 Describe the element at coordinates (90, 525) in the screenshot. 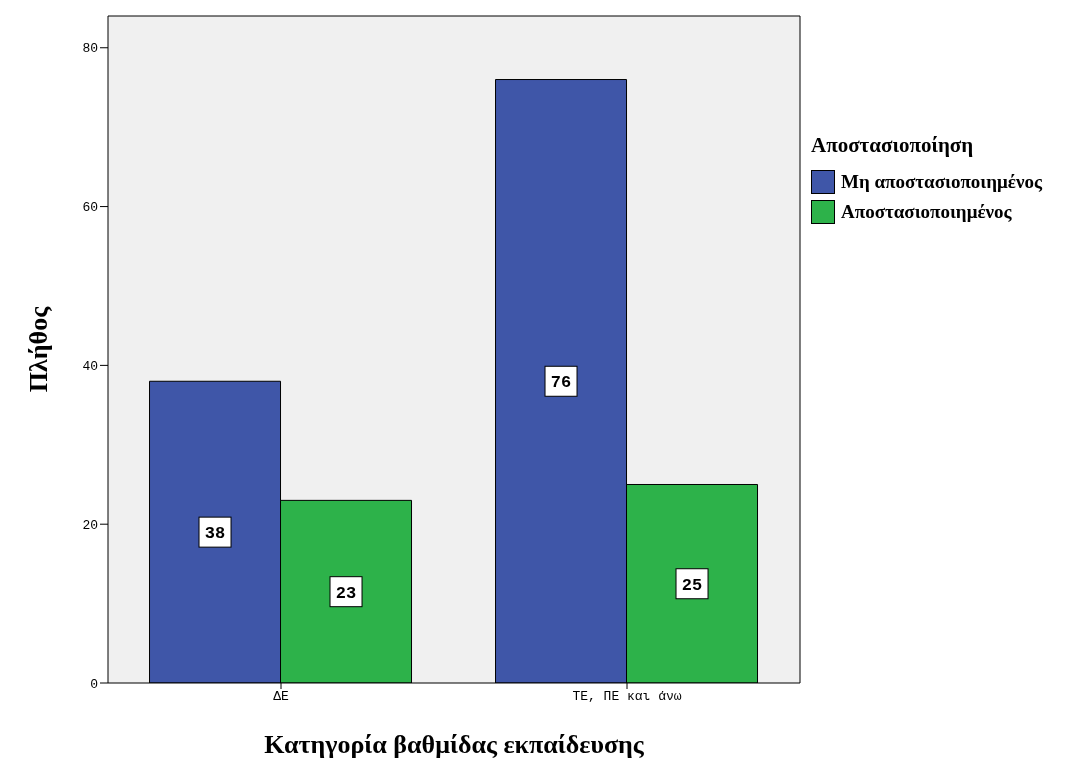

I see `y-tick-label: 20` at that location.